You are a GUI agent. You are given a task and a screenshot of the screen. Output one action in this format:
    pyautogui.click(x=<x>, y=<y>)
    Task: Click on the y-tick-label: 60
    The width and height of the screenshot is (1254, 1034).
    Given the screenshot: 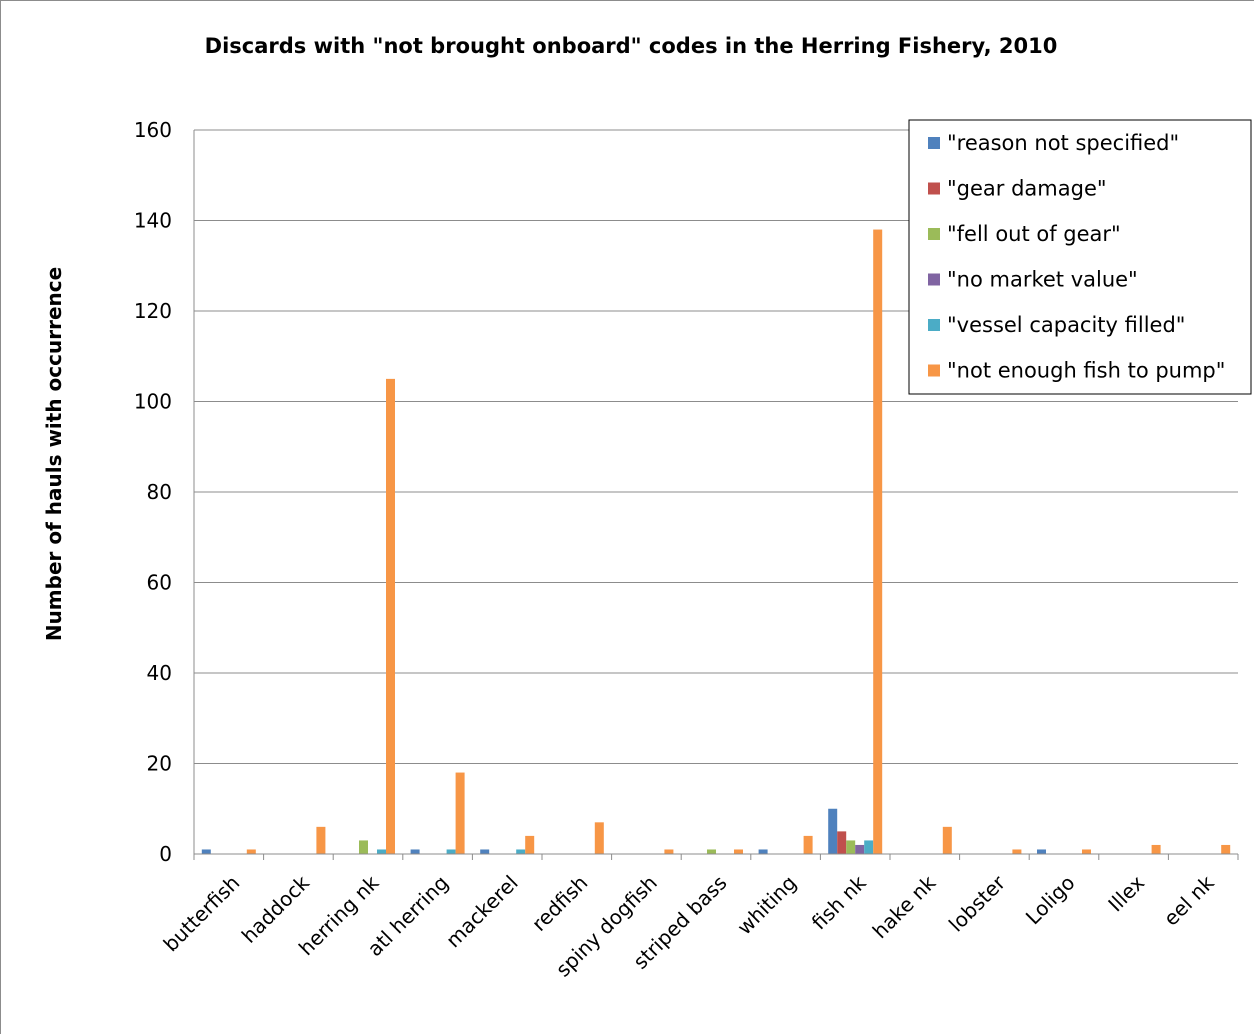 What is the action you would take?
    pyautogui.click(x=159, y=583)
    